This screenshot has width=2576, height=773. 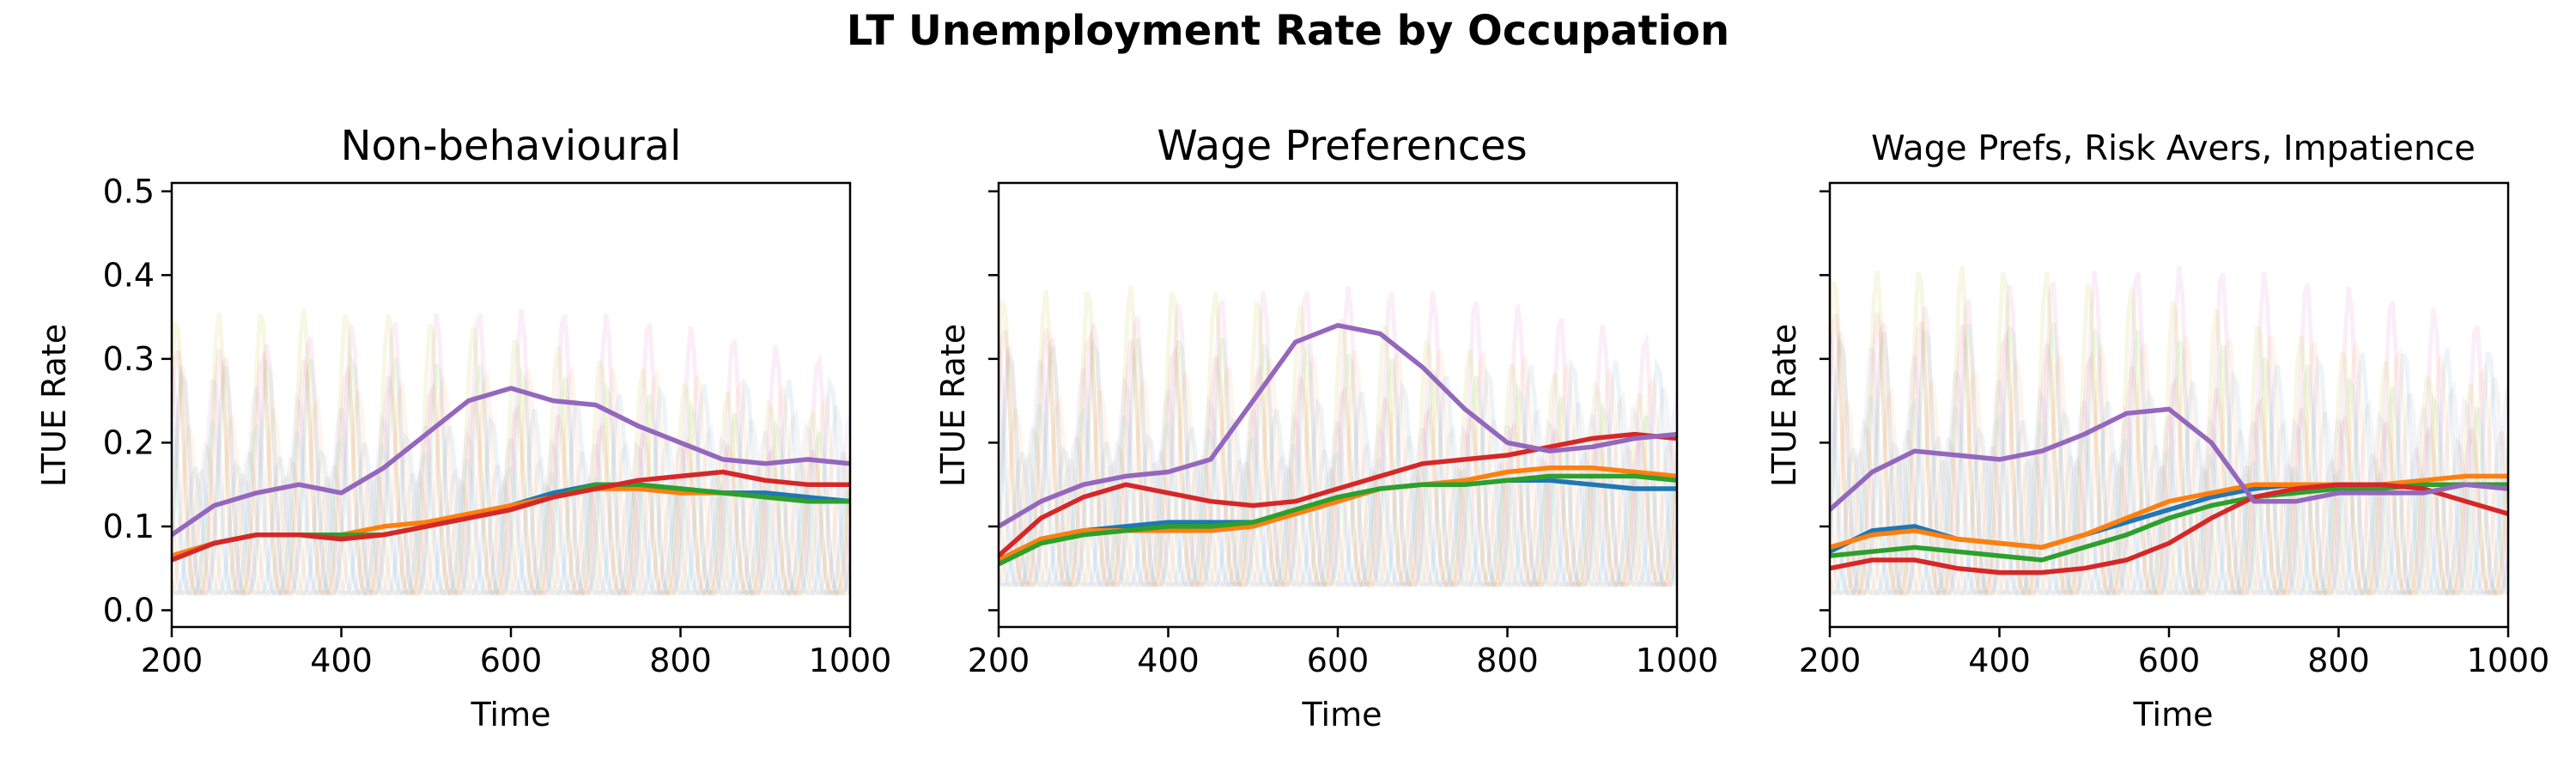 What do you see at coordinates (129, 191) in the screenshot?
I see `y-tick-label: 0.5` at bounding box center [129, 191].